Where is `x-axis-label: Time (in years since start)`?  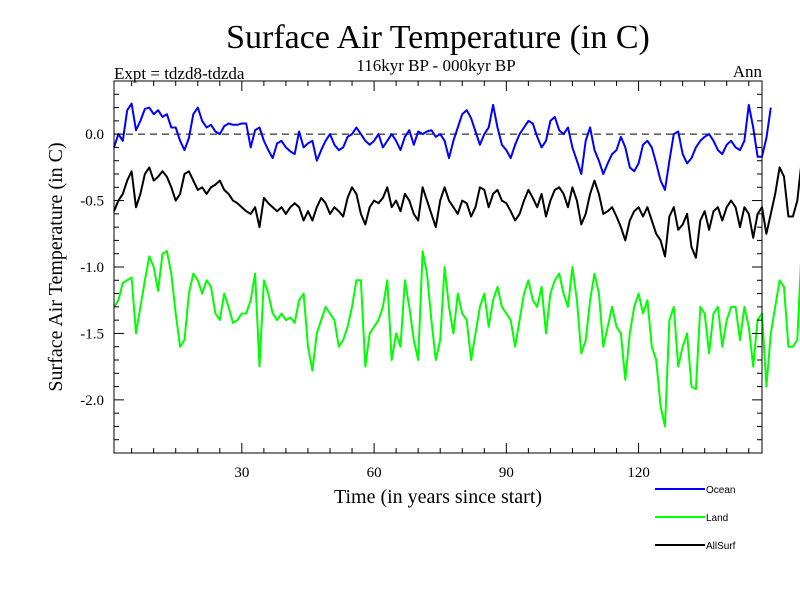 x-axis-label: Time (in years since start) is located at coordinates (438, 497).